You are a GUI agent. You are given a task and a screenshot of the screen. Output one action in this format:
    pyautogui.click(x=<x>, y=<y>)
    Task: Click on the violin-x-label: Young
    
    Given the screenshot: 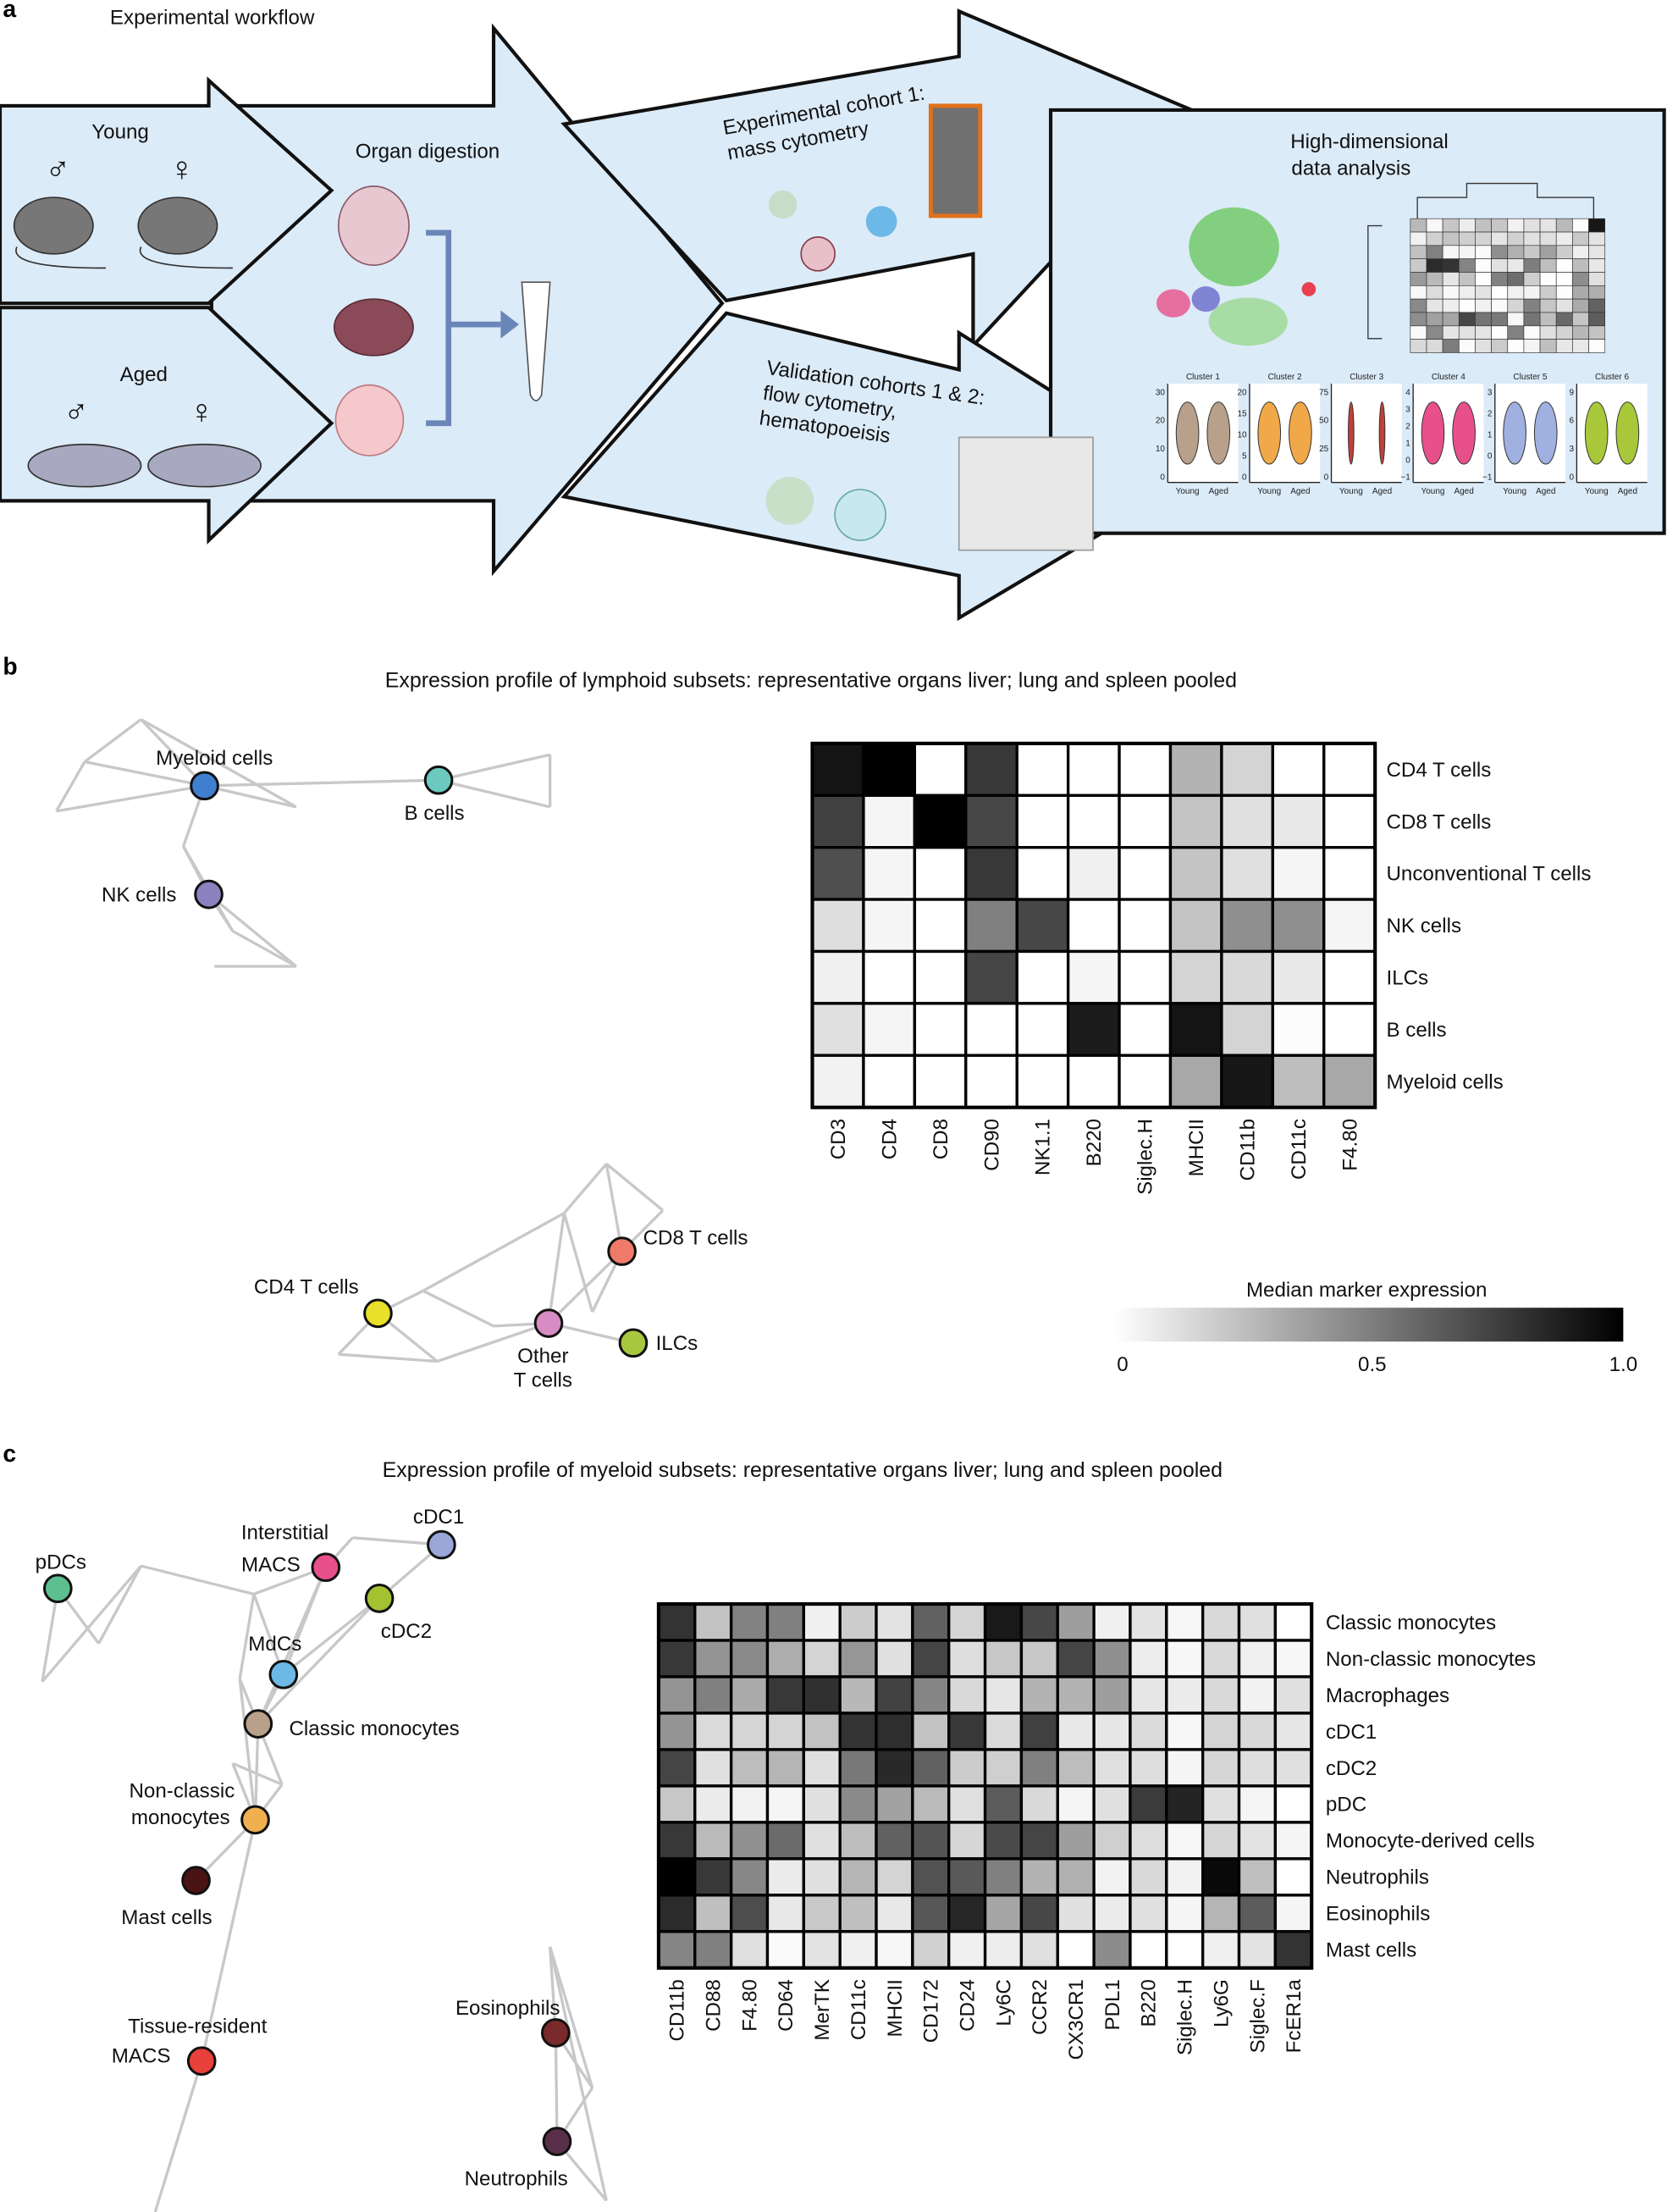 What is the action you would take?
    pyautogui.click(x=1188, y=491)
    